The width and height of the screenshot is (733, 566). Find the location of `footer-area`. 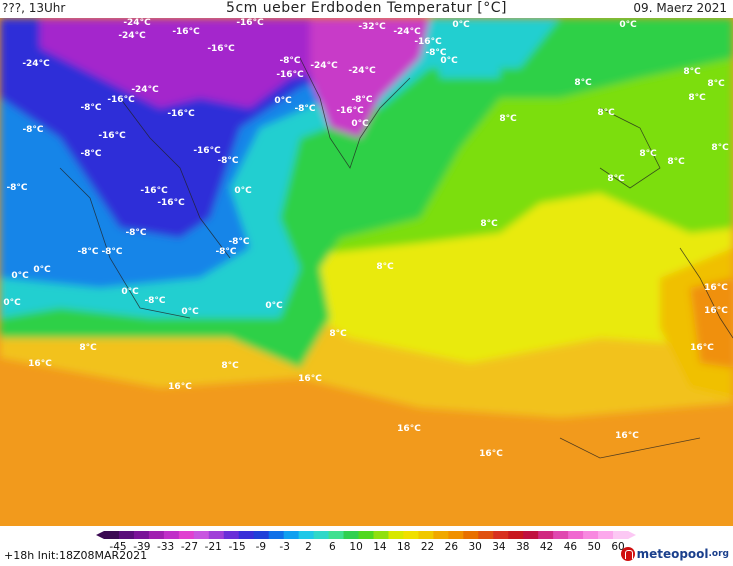

footer-area is located at coordinates (366, 546).